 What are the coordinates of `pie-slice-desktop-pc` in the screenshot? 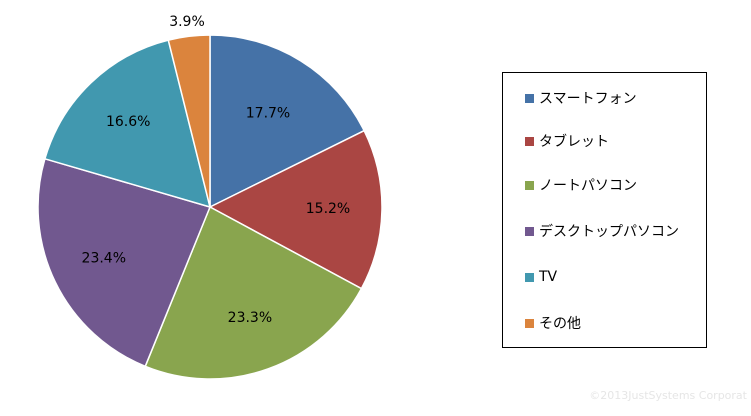 It's located at (124, 262).